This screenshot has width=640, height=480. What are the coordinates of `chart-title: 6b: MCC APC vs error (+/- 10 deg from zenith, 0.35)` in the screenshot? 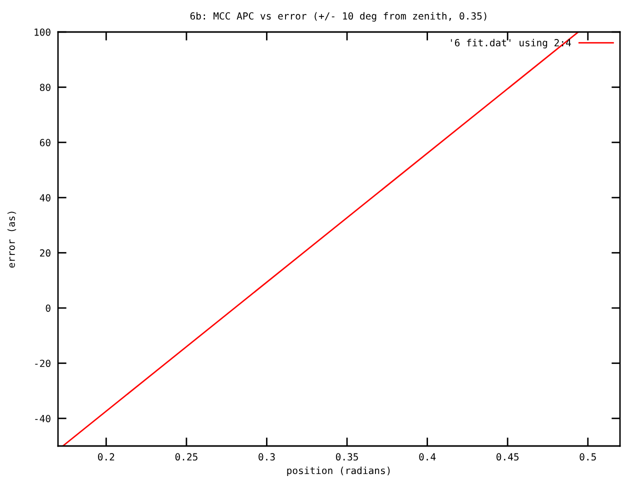 It's located at (338, 17).